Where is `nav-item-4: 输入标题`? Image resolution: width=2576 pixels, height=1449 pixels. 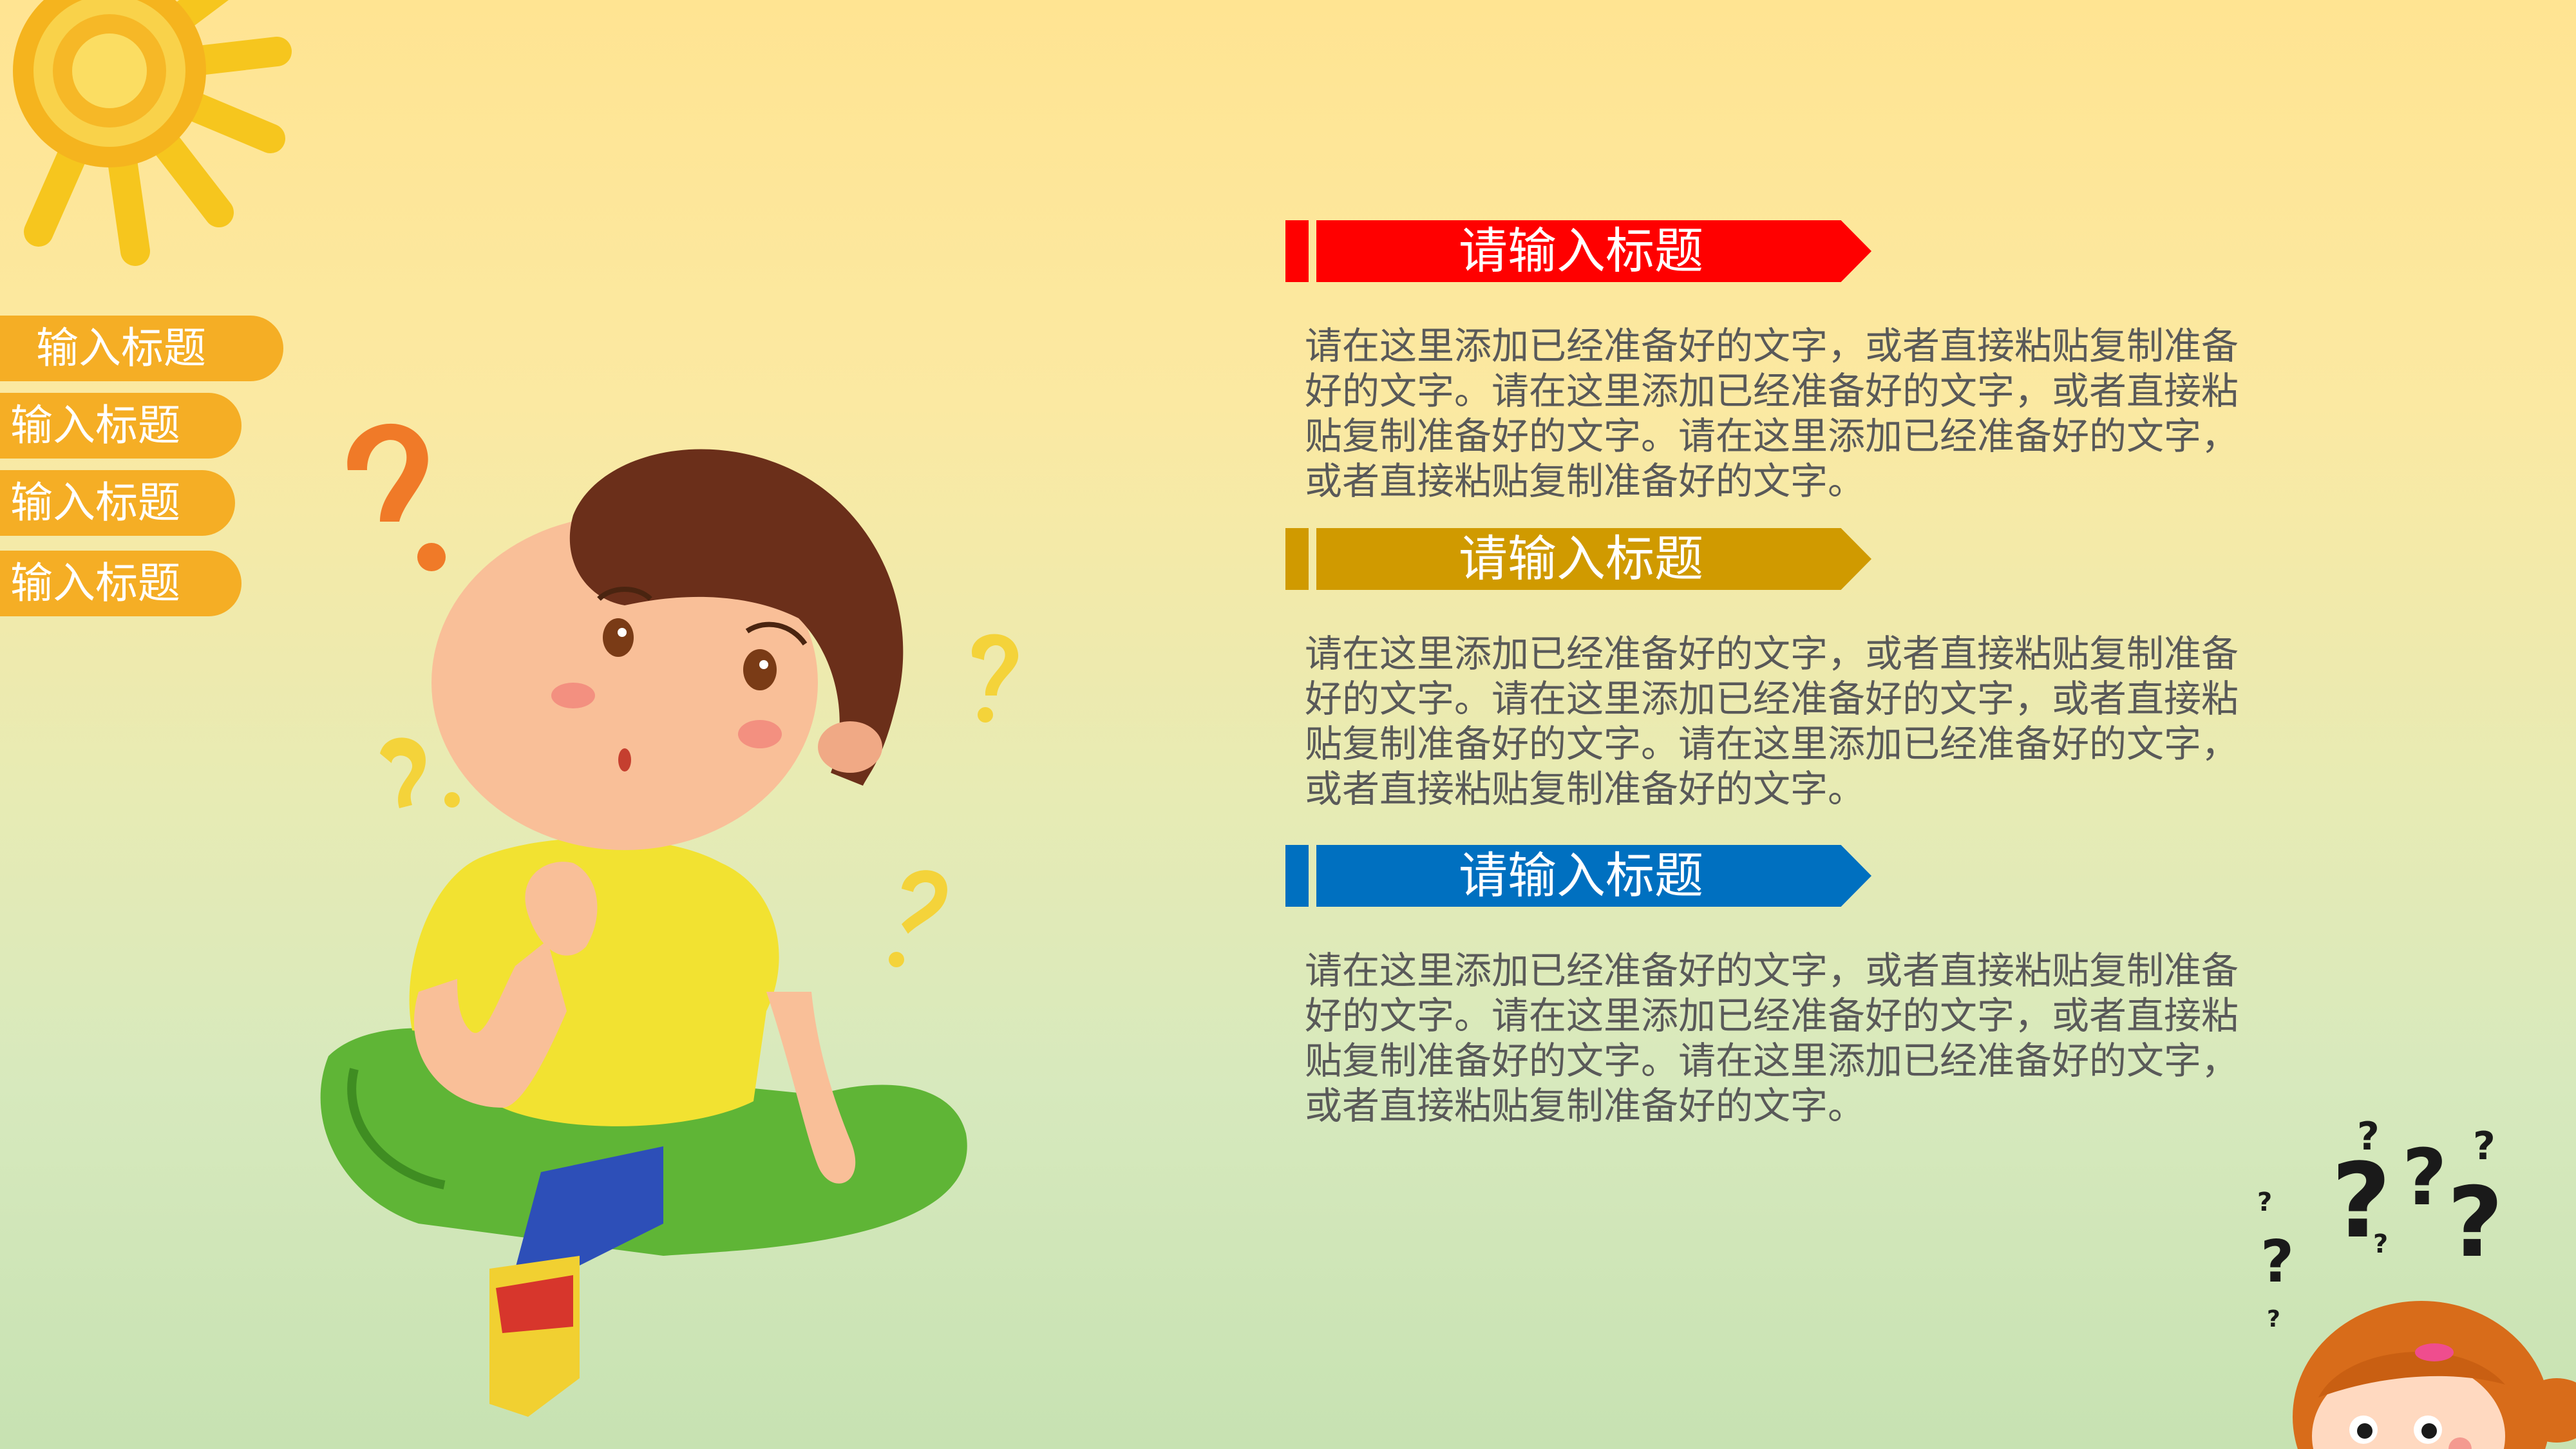 nav-item-4: 输入标题 is located at coordinates (121, 583).